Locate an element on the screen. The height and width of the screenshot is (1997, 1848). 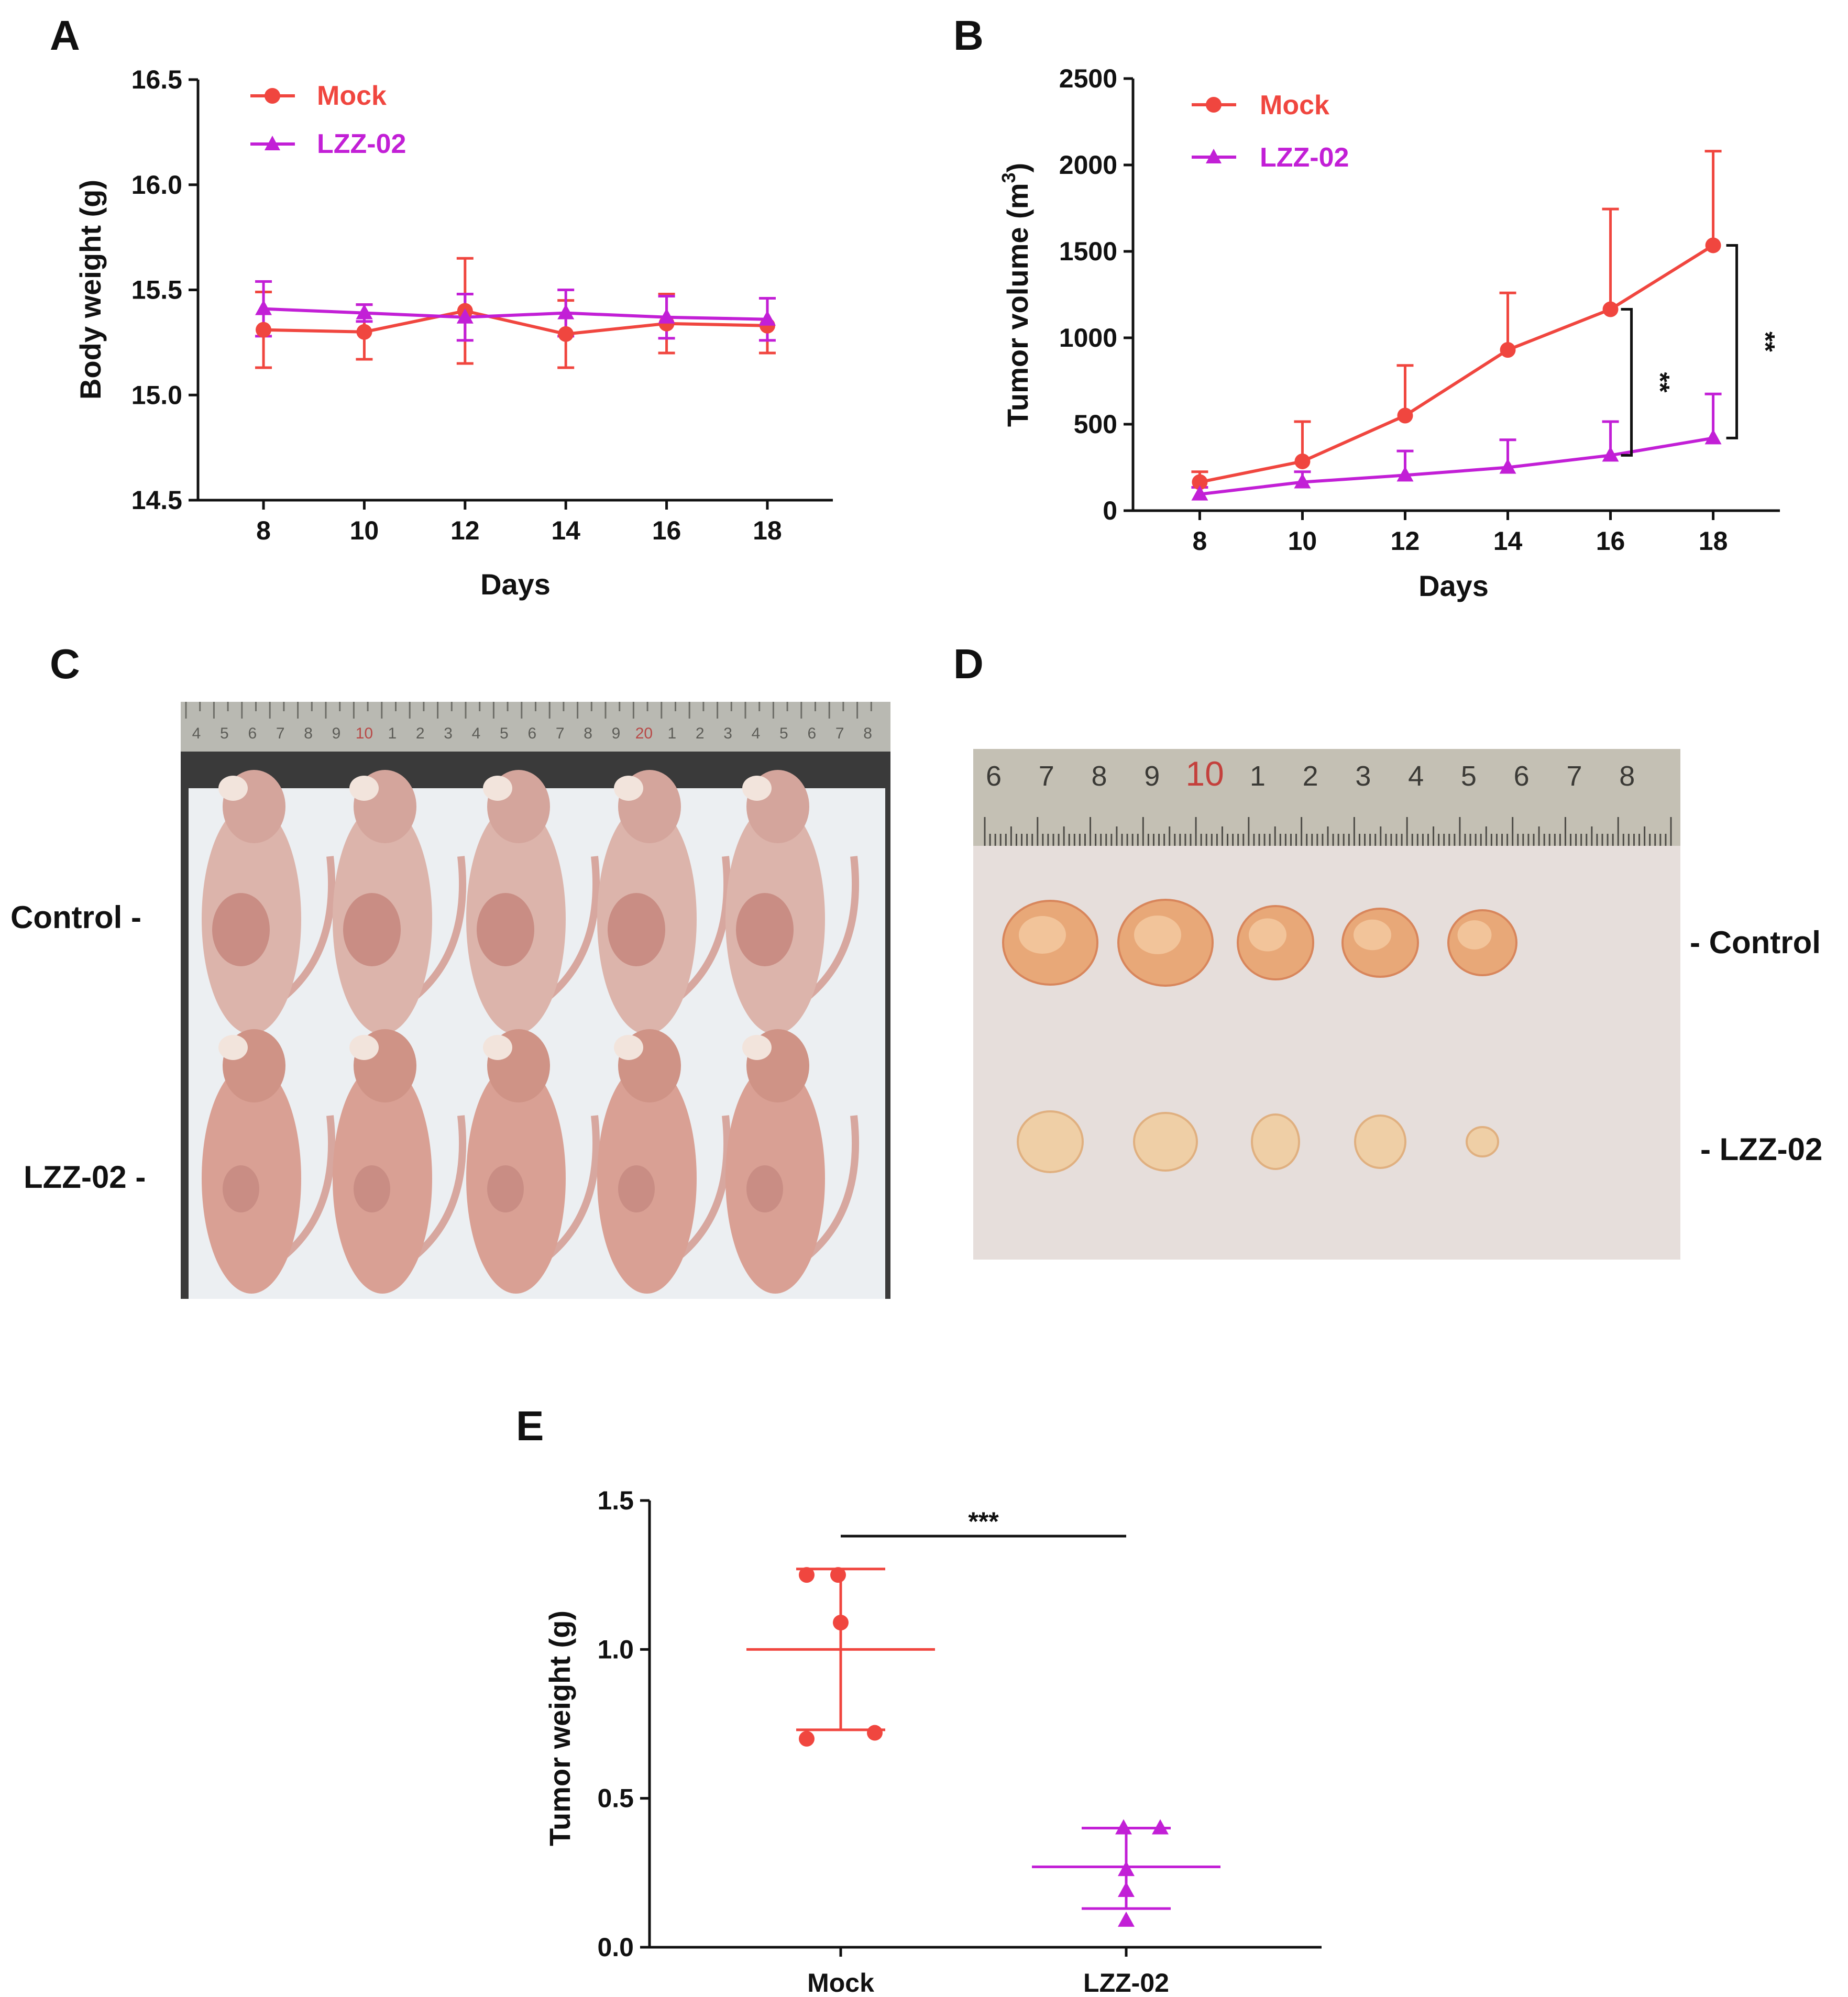
chart-b-y-label: Tumor volume (m3) is located at coordinates (1016, 295).